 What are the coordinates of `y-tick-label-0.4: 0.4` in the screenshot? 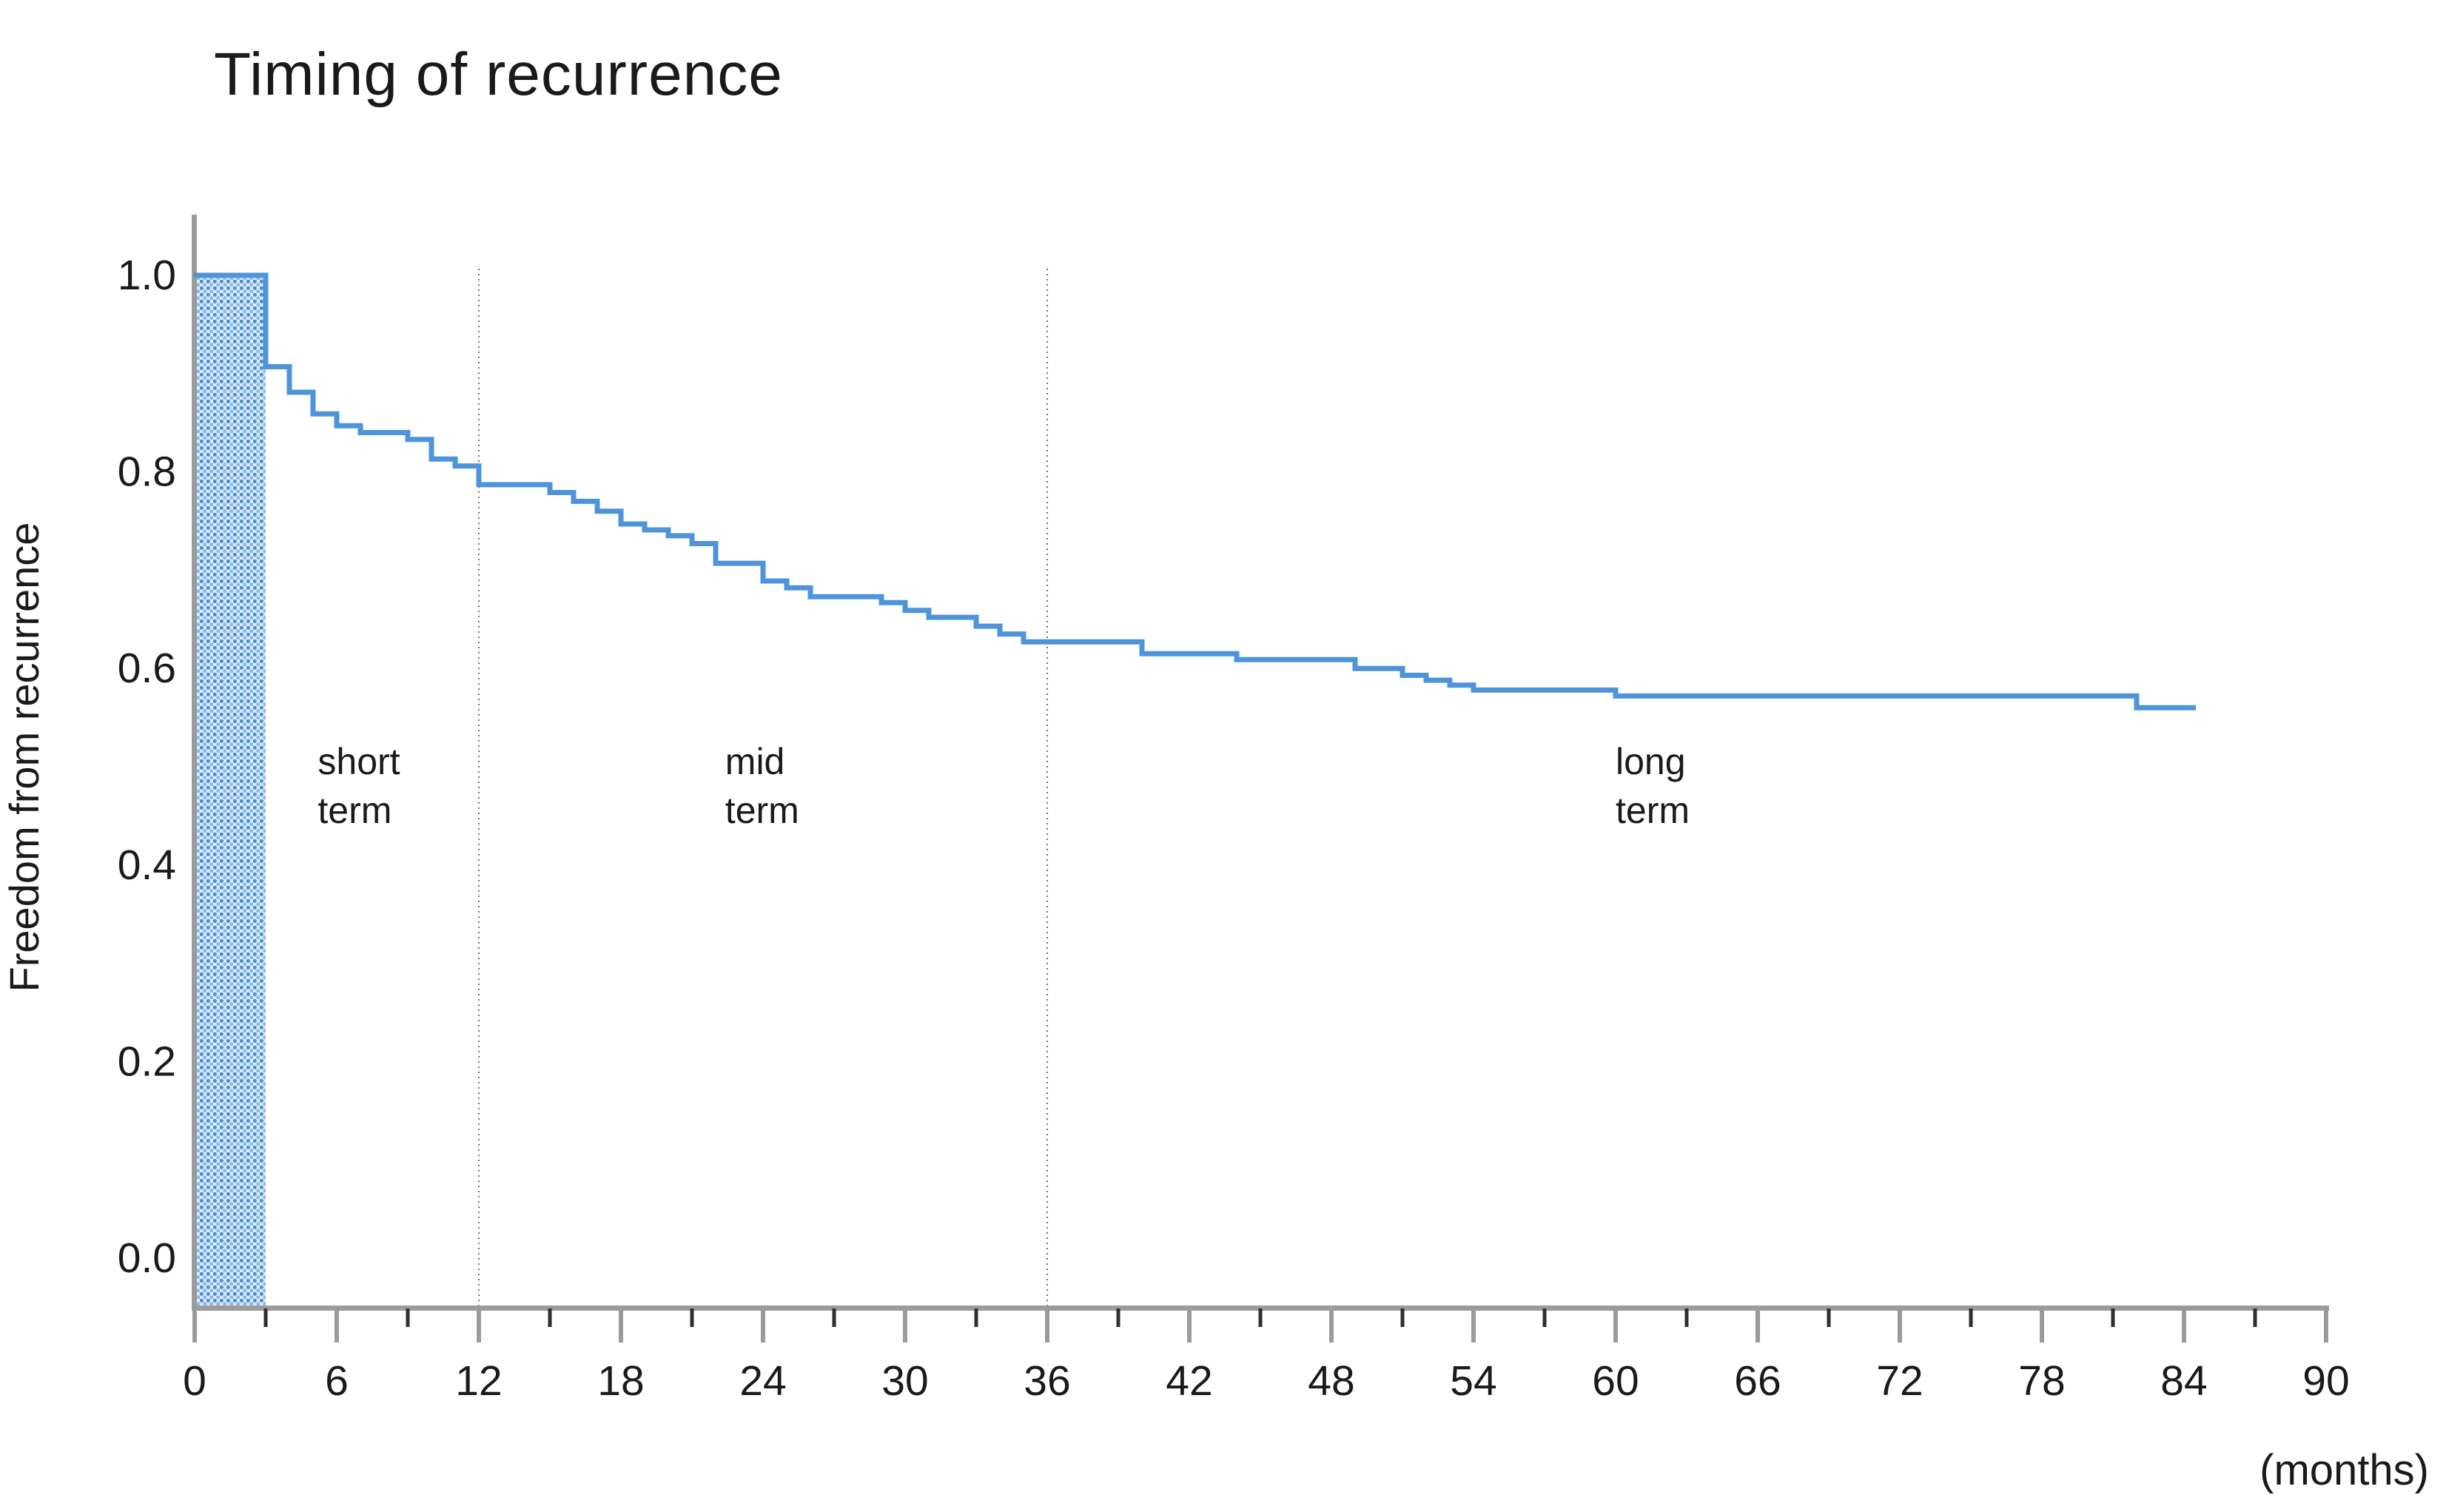 It's located at (147, 865).